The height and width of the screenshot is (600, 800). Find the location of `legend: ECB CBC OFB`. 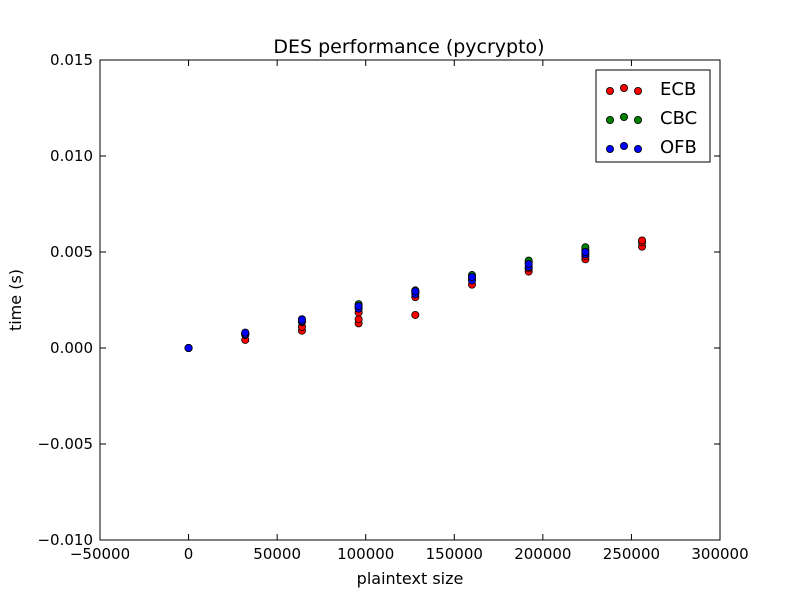

legend: ECB CBC OFB is located at coordinates (653, 116).